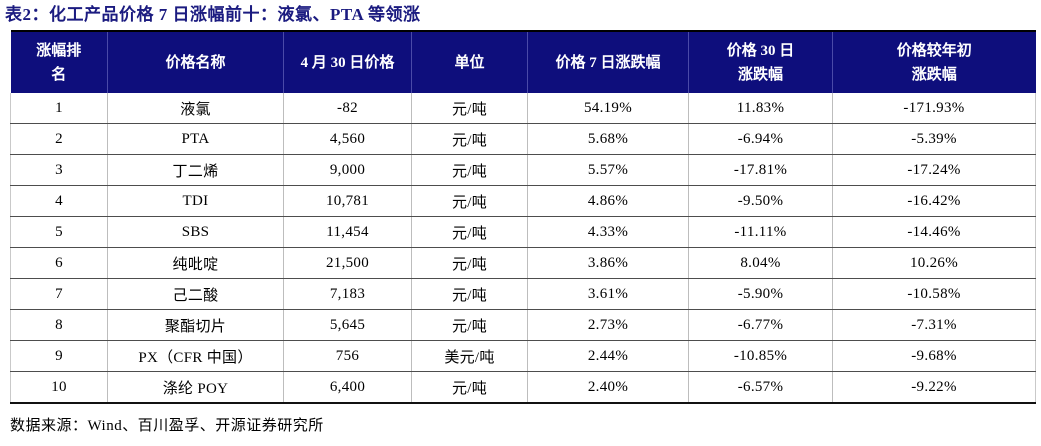 Image resolution: width=1041 pixels, height=446 pixels. What do you see at coordinates (760, 232) in the screenshot?
I see `cell-chg-30d: -11.11%` at bounding box center [760, 232].